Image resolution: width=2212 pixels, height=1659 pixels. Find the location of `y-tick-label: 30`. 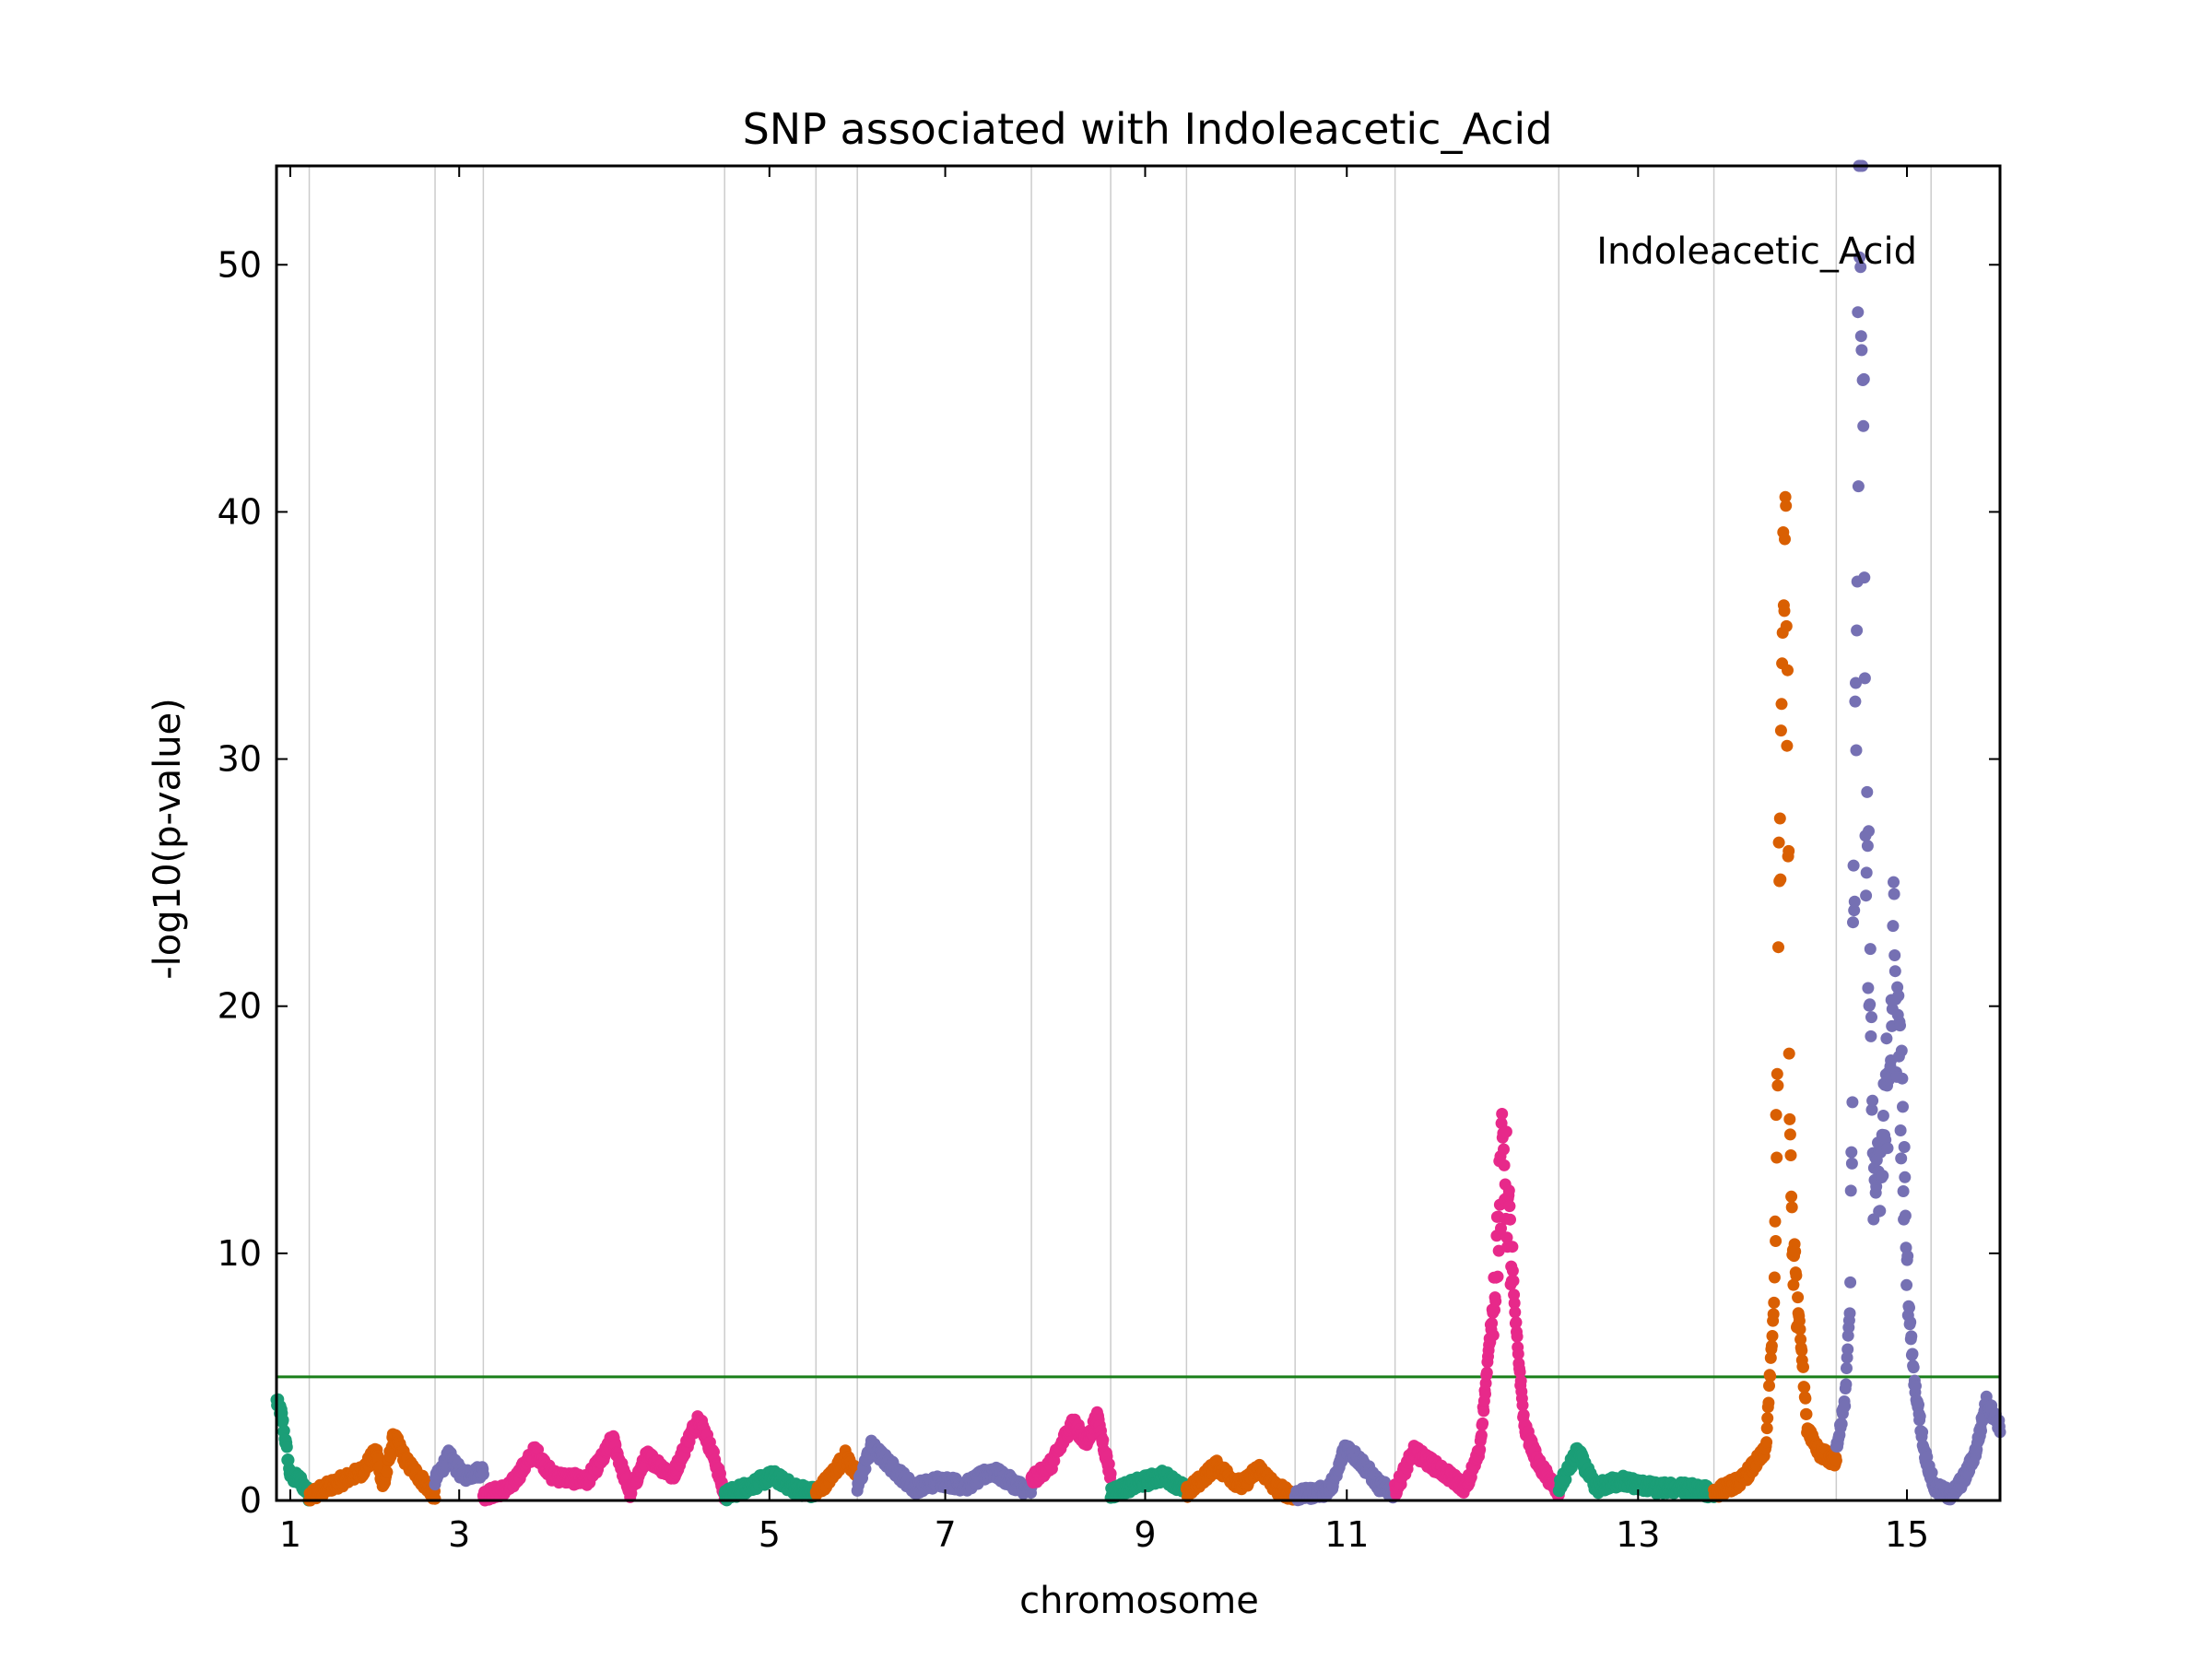

y-tick-label: 30 is located at coordinates (240, 759).